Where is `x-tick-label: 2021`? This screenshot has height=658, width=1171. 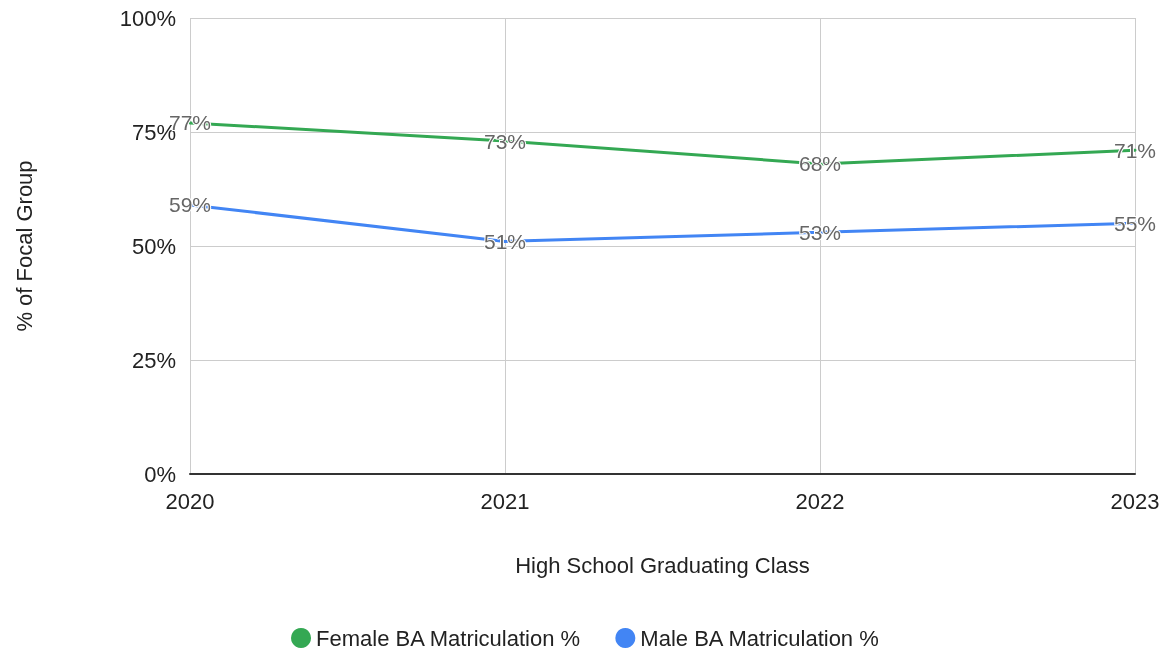
x-tick-label: 2021 is located at coordinates (505, 501).